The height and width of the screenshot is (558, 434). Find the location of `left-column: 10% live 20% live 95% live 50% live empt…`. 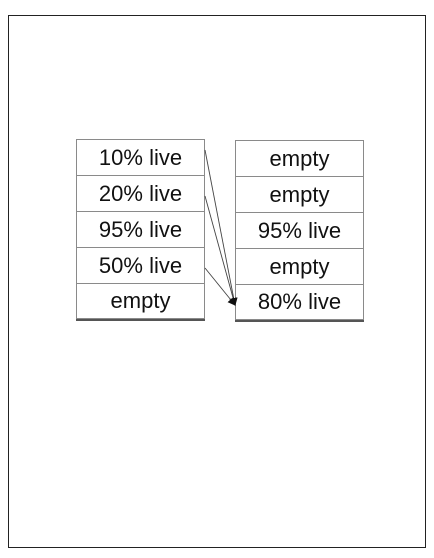

left-column: 10% live 20% live 95% live 50% live empt… is located at coordinates (140, 230).